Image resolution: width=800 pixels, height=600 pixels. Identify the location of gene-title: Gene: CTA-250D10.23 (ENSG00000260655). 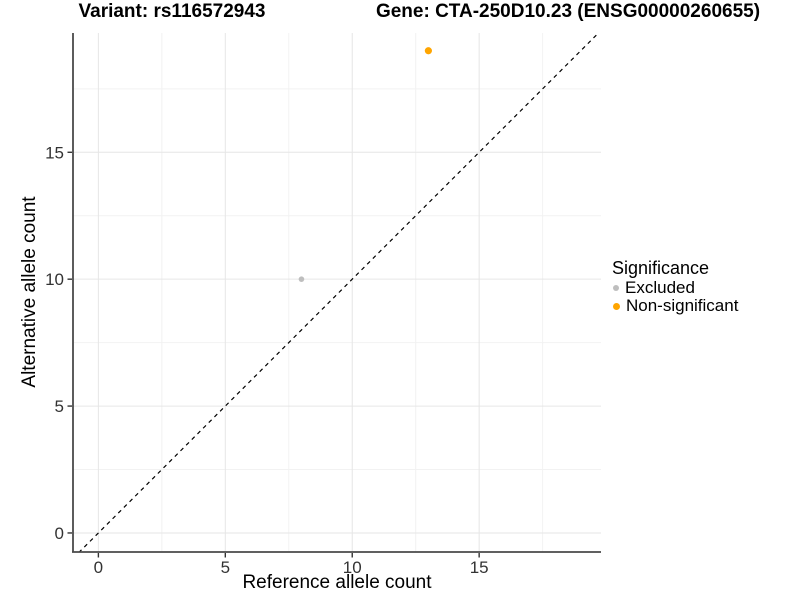
(568, 11).